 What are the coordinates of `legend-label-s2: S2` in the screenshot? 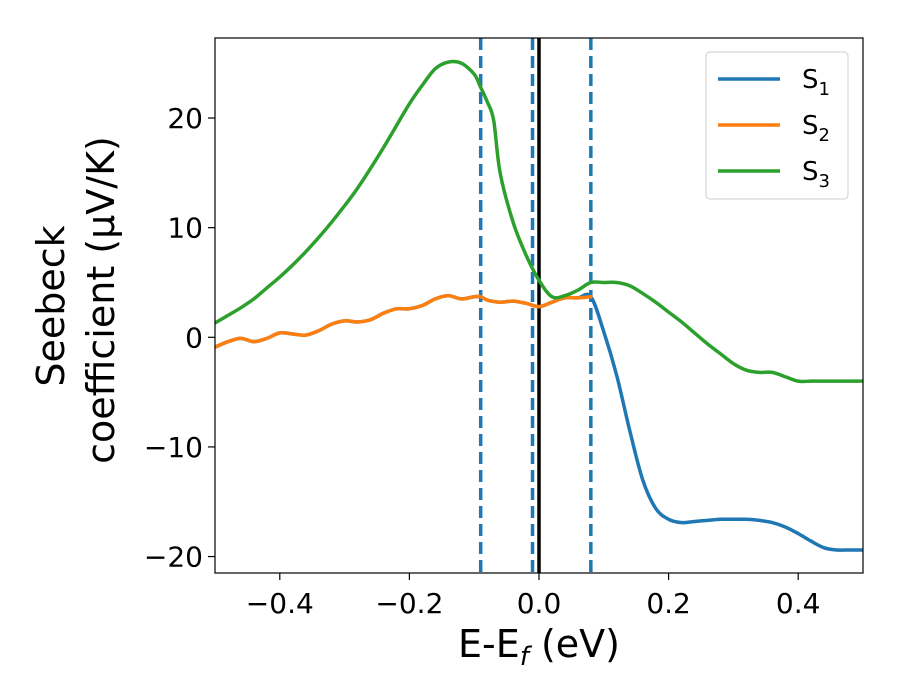 It's located at (816, 128).